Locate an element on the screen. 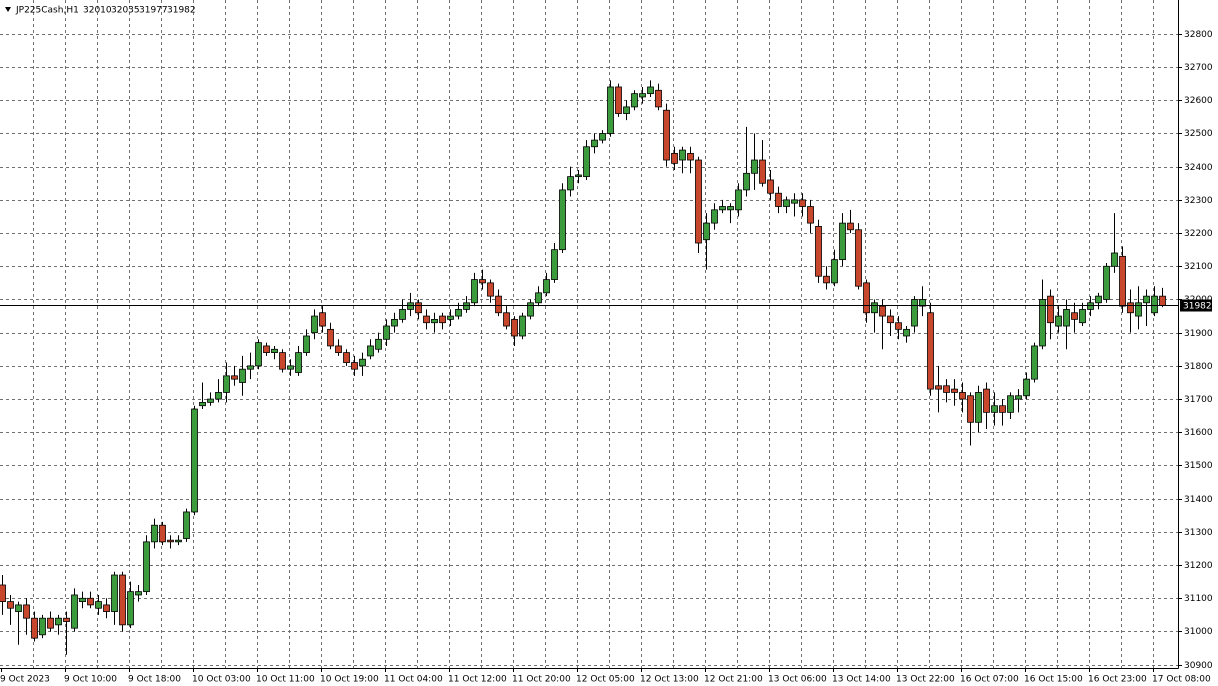 This screenshot has width=1218, height=686. y-tick-label: 32500 is located at coordinates (1198, 134).